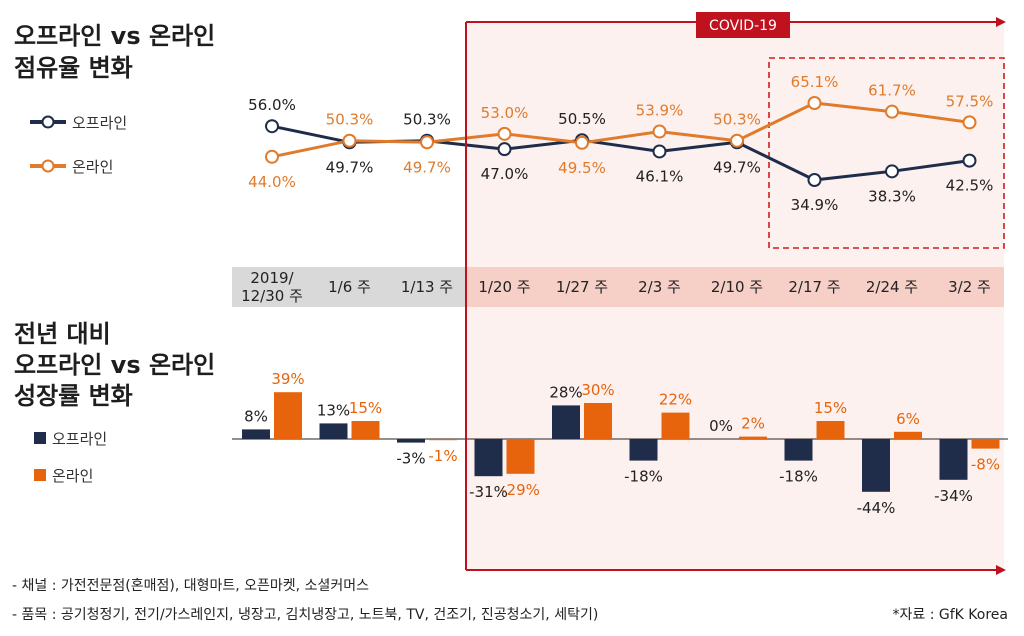 The image size is (1024, 636). Describe the element at coordinates (99, 123) in the screenshot. I see `legend-offline-label: 오프라인` at that location.